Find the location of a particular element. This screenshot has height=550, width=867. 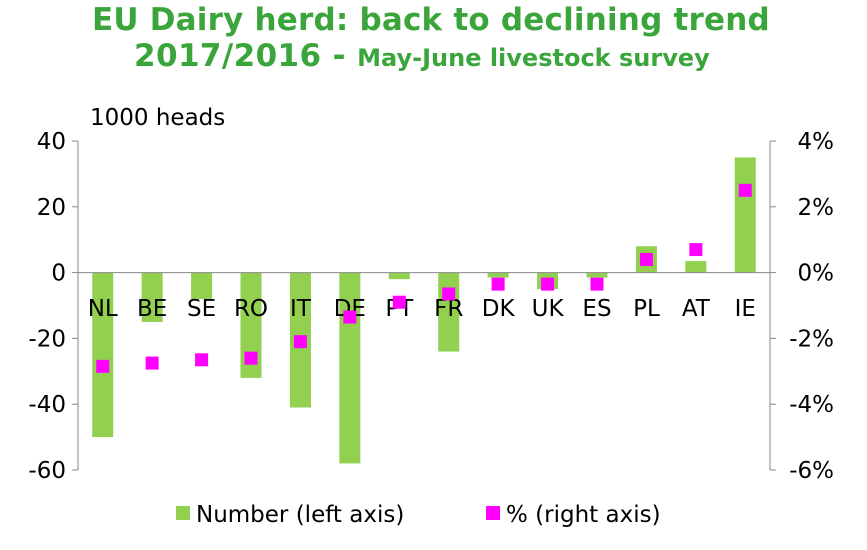

chart-title: EU Dairy herd: back to declining trend is located at coordinates (431, 20).